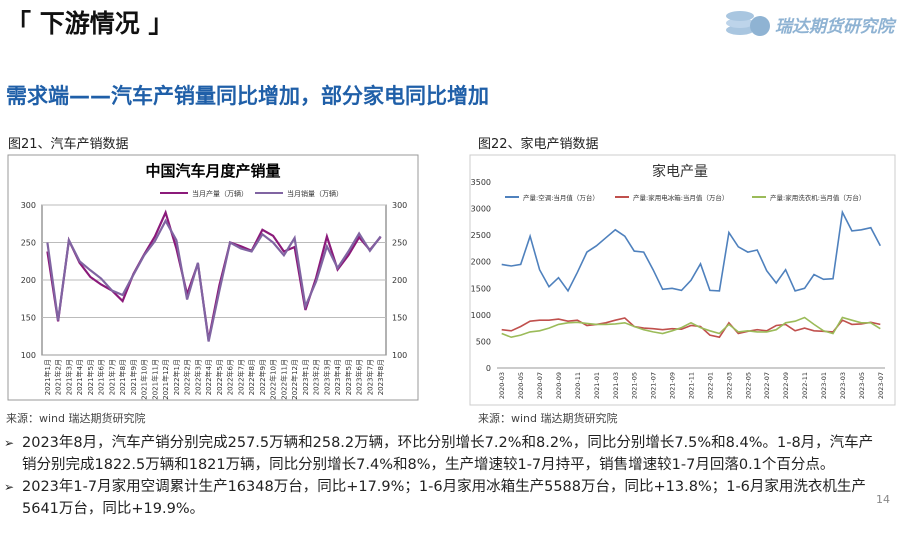 This screenshot has height=536, width=900. Describe the element at coordinates (483, 341) in the screenshot. I see `y-tick-label: 500` at that location.